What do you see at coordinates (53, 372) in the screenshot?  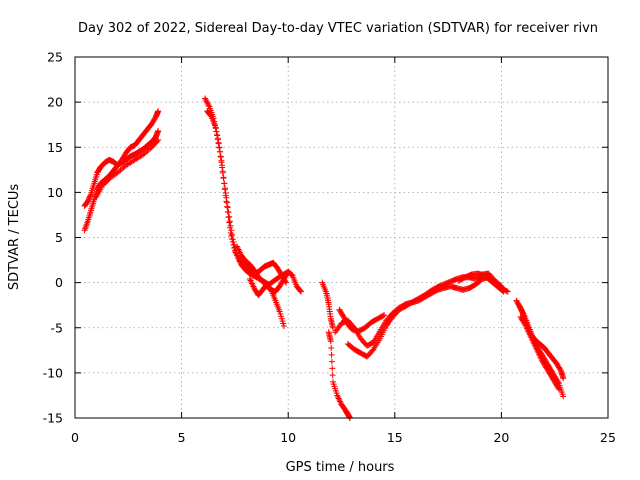 I see `y-tick-label: -10` at bounding box center [53, 372].